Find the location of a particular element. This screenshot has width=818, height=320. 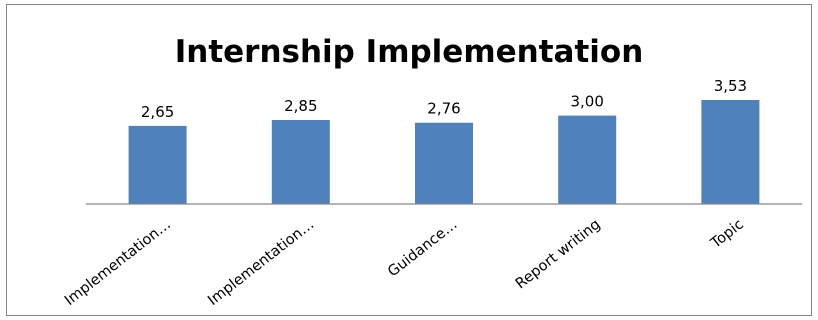

data-label-5: 3,53 is located at coordinates (730, 86).